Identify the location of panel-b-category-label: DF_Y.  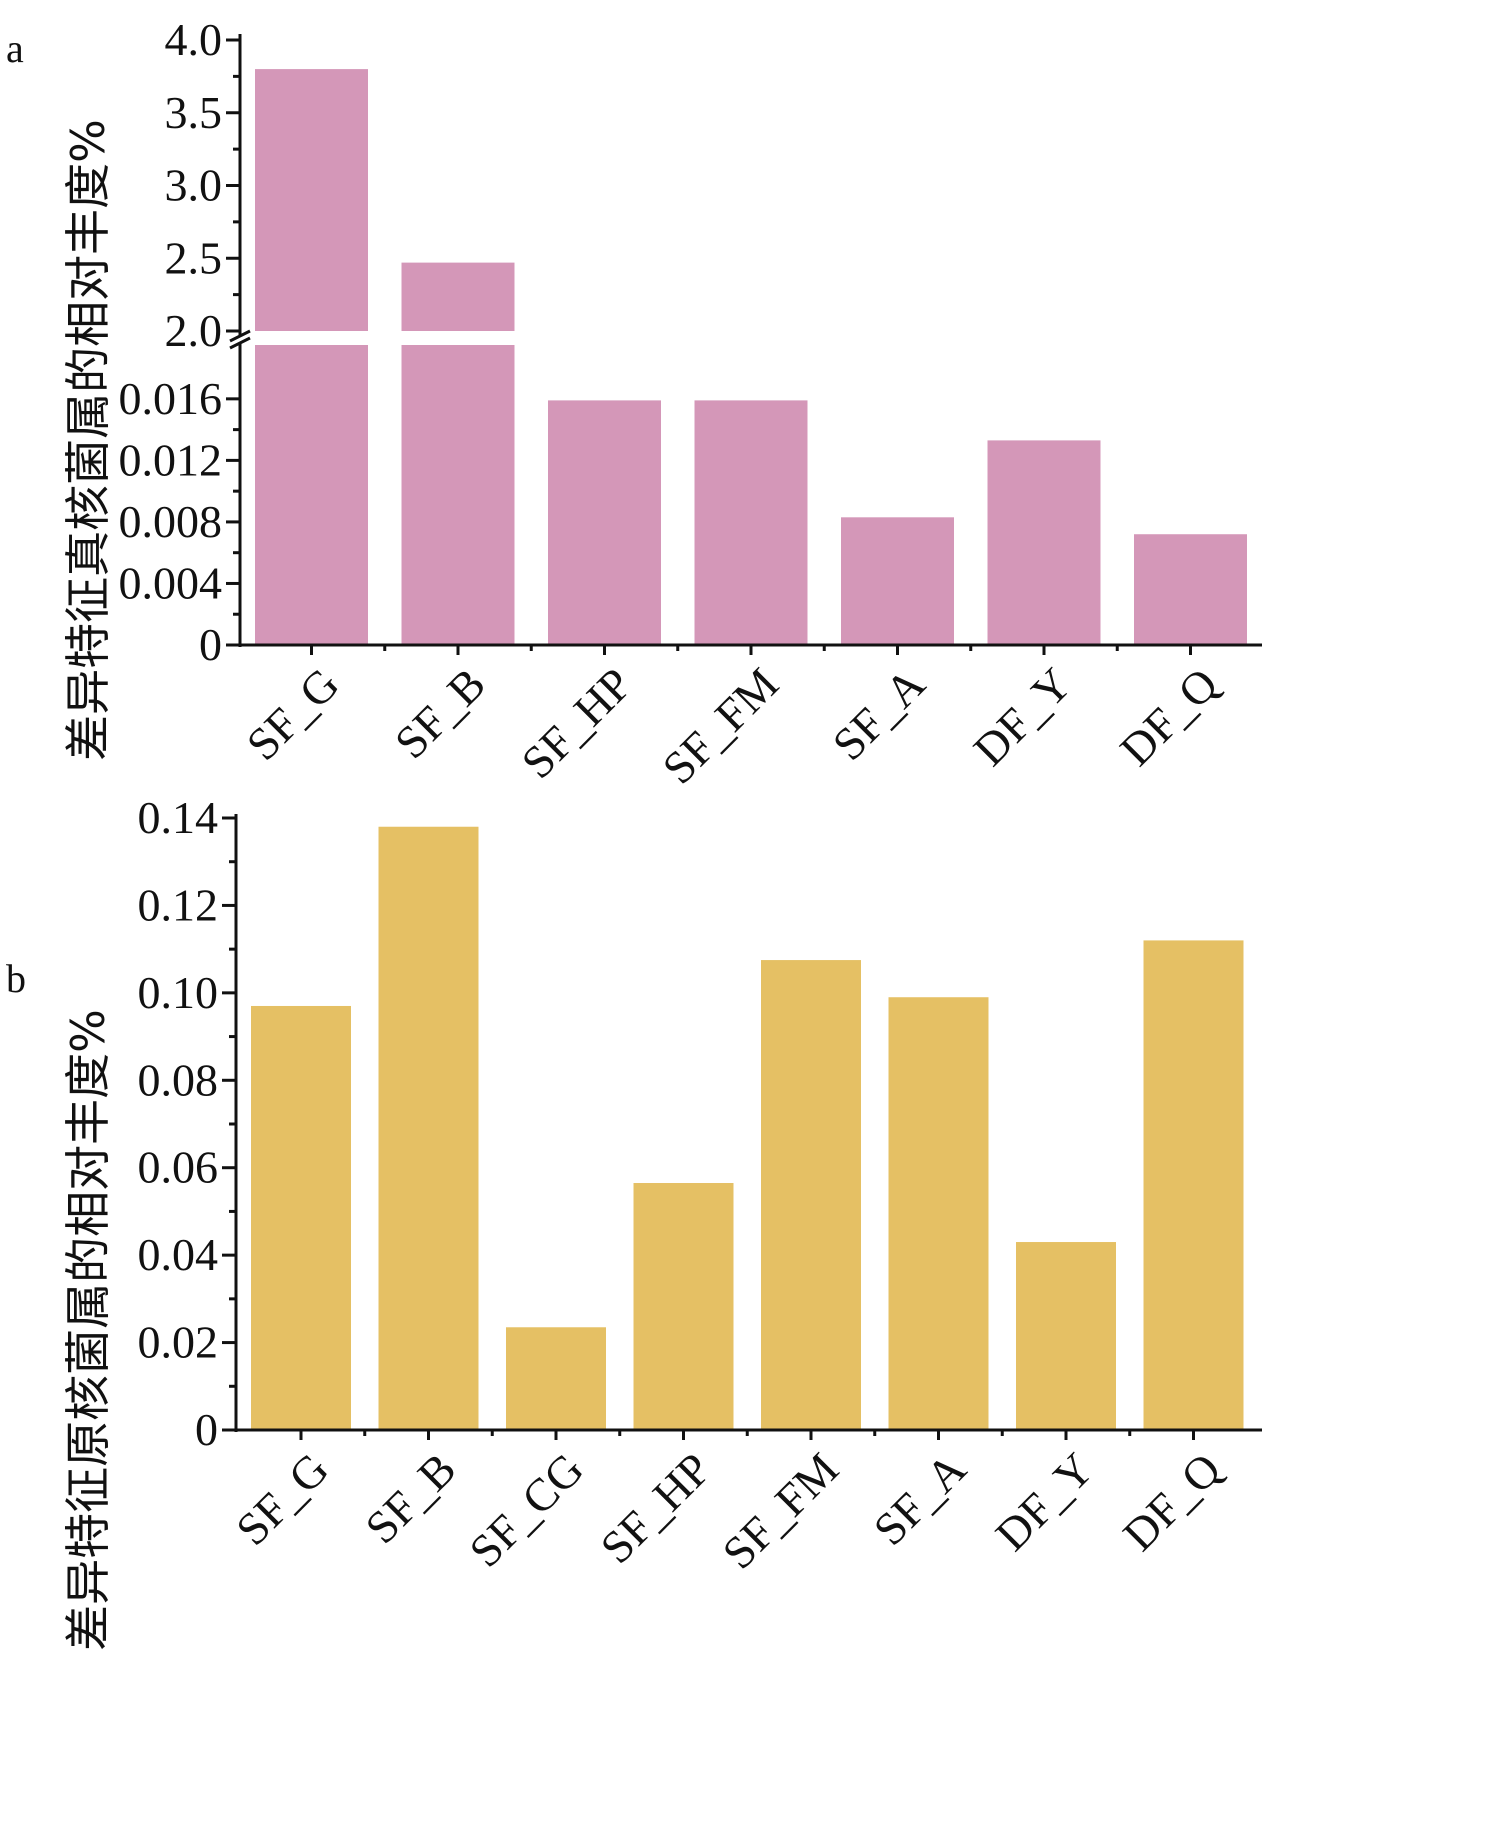
(1044, 1501).